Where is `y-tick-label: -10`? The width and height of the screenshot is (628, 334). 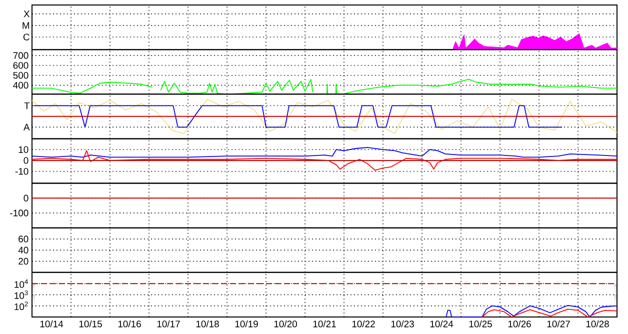
y-tick-label: -10 is located at coordinates (21, 171).